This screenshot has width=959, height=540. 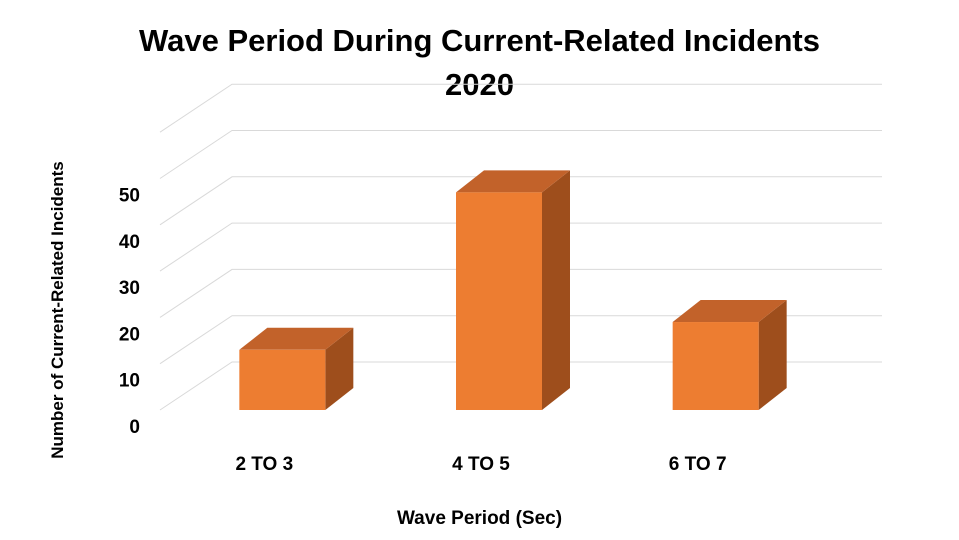 I want to click on x-axis-label: Wave Period (Sec), so click(x=479, y=518).